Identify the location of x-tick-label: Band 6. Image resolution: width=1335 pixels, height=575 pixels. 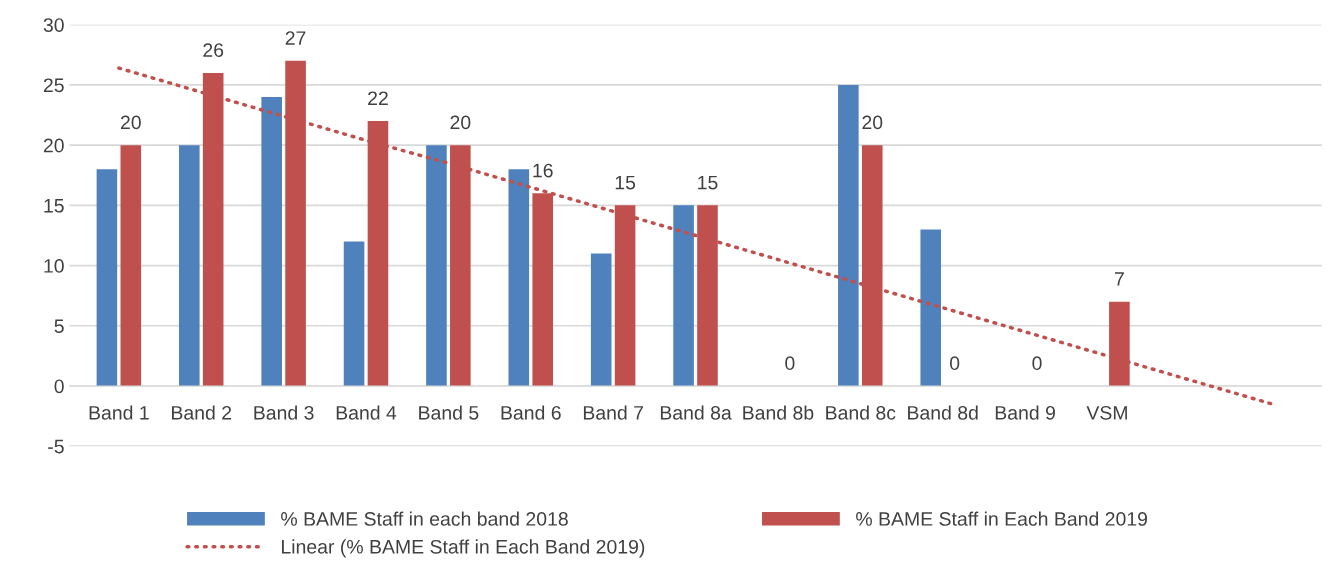
(531, 412).